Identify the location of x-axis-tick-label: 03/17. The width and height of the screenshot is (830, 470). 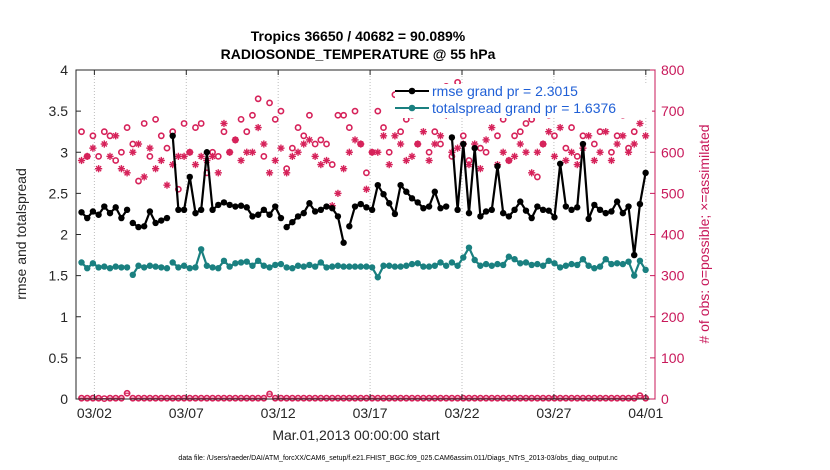
(370, 413).